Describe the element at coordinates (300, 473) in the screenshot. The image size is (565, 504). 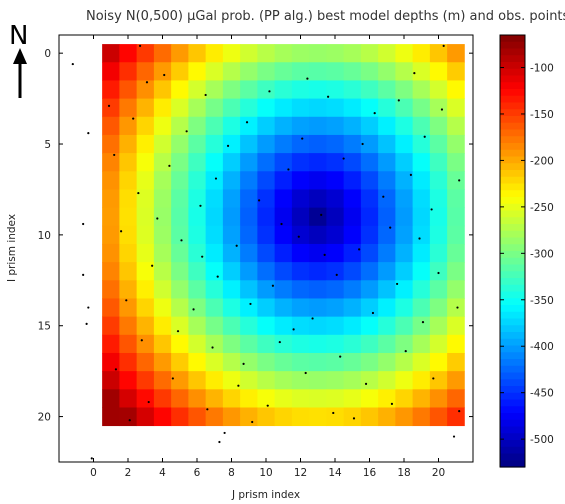
I see `x-tick-label: 12` at that location.